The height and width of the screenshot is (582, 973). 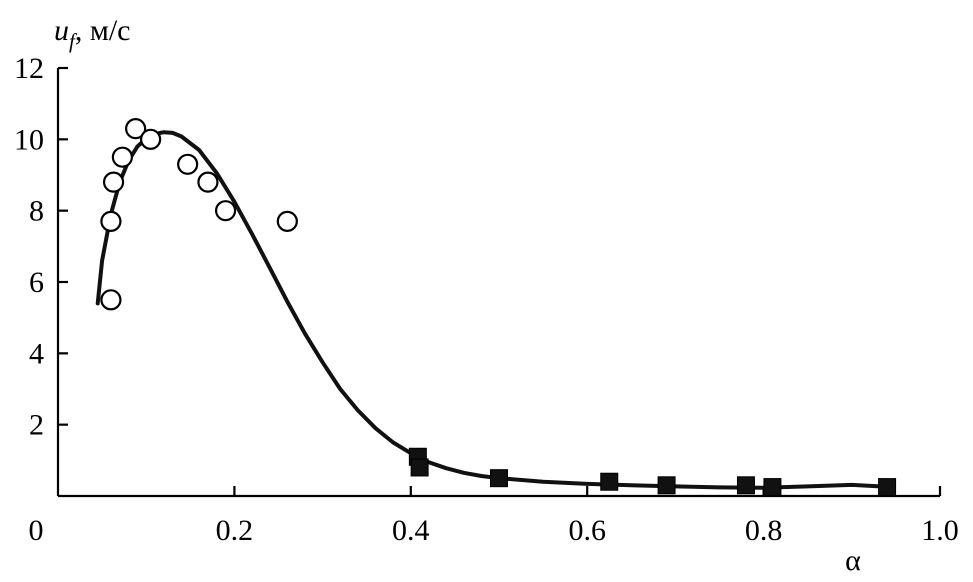 What do you see at coordinates (36, 425) in the screenshot?
I see `y-tick-label: 2` at bounding box center [36, 425].